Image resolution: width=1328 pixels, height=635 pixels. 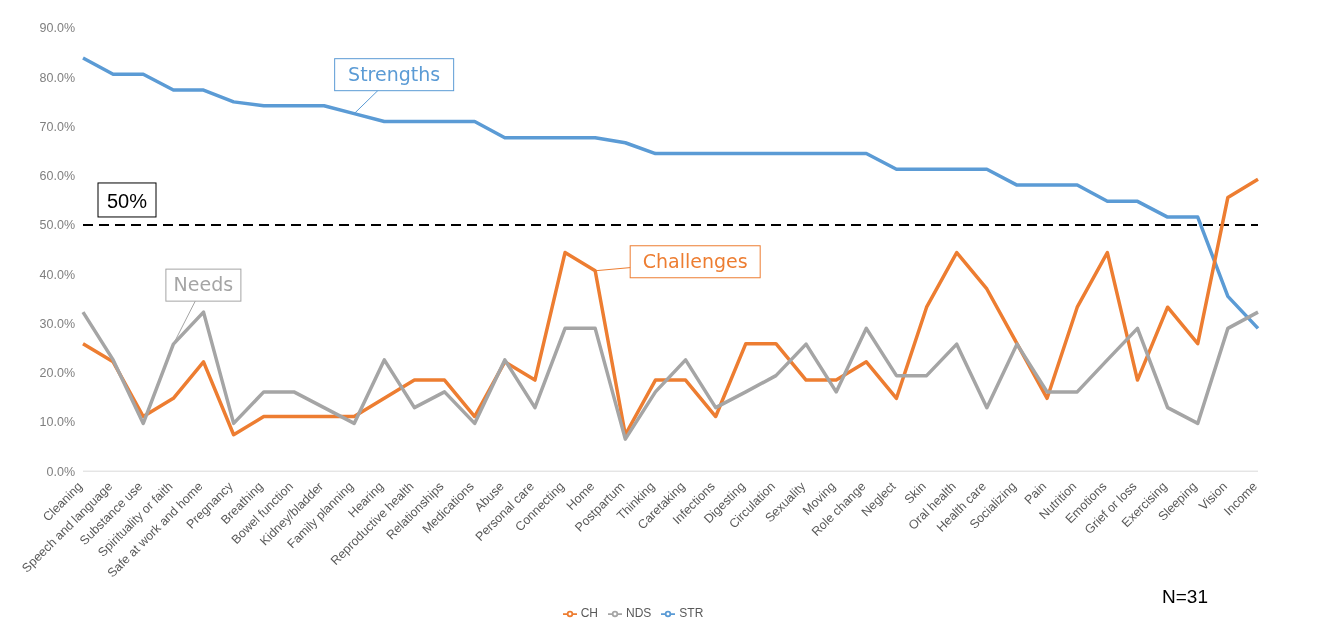 I want to click on annotation: Strengths, so click(x=394, y=73).